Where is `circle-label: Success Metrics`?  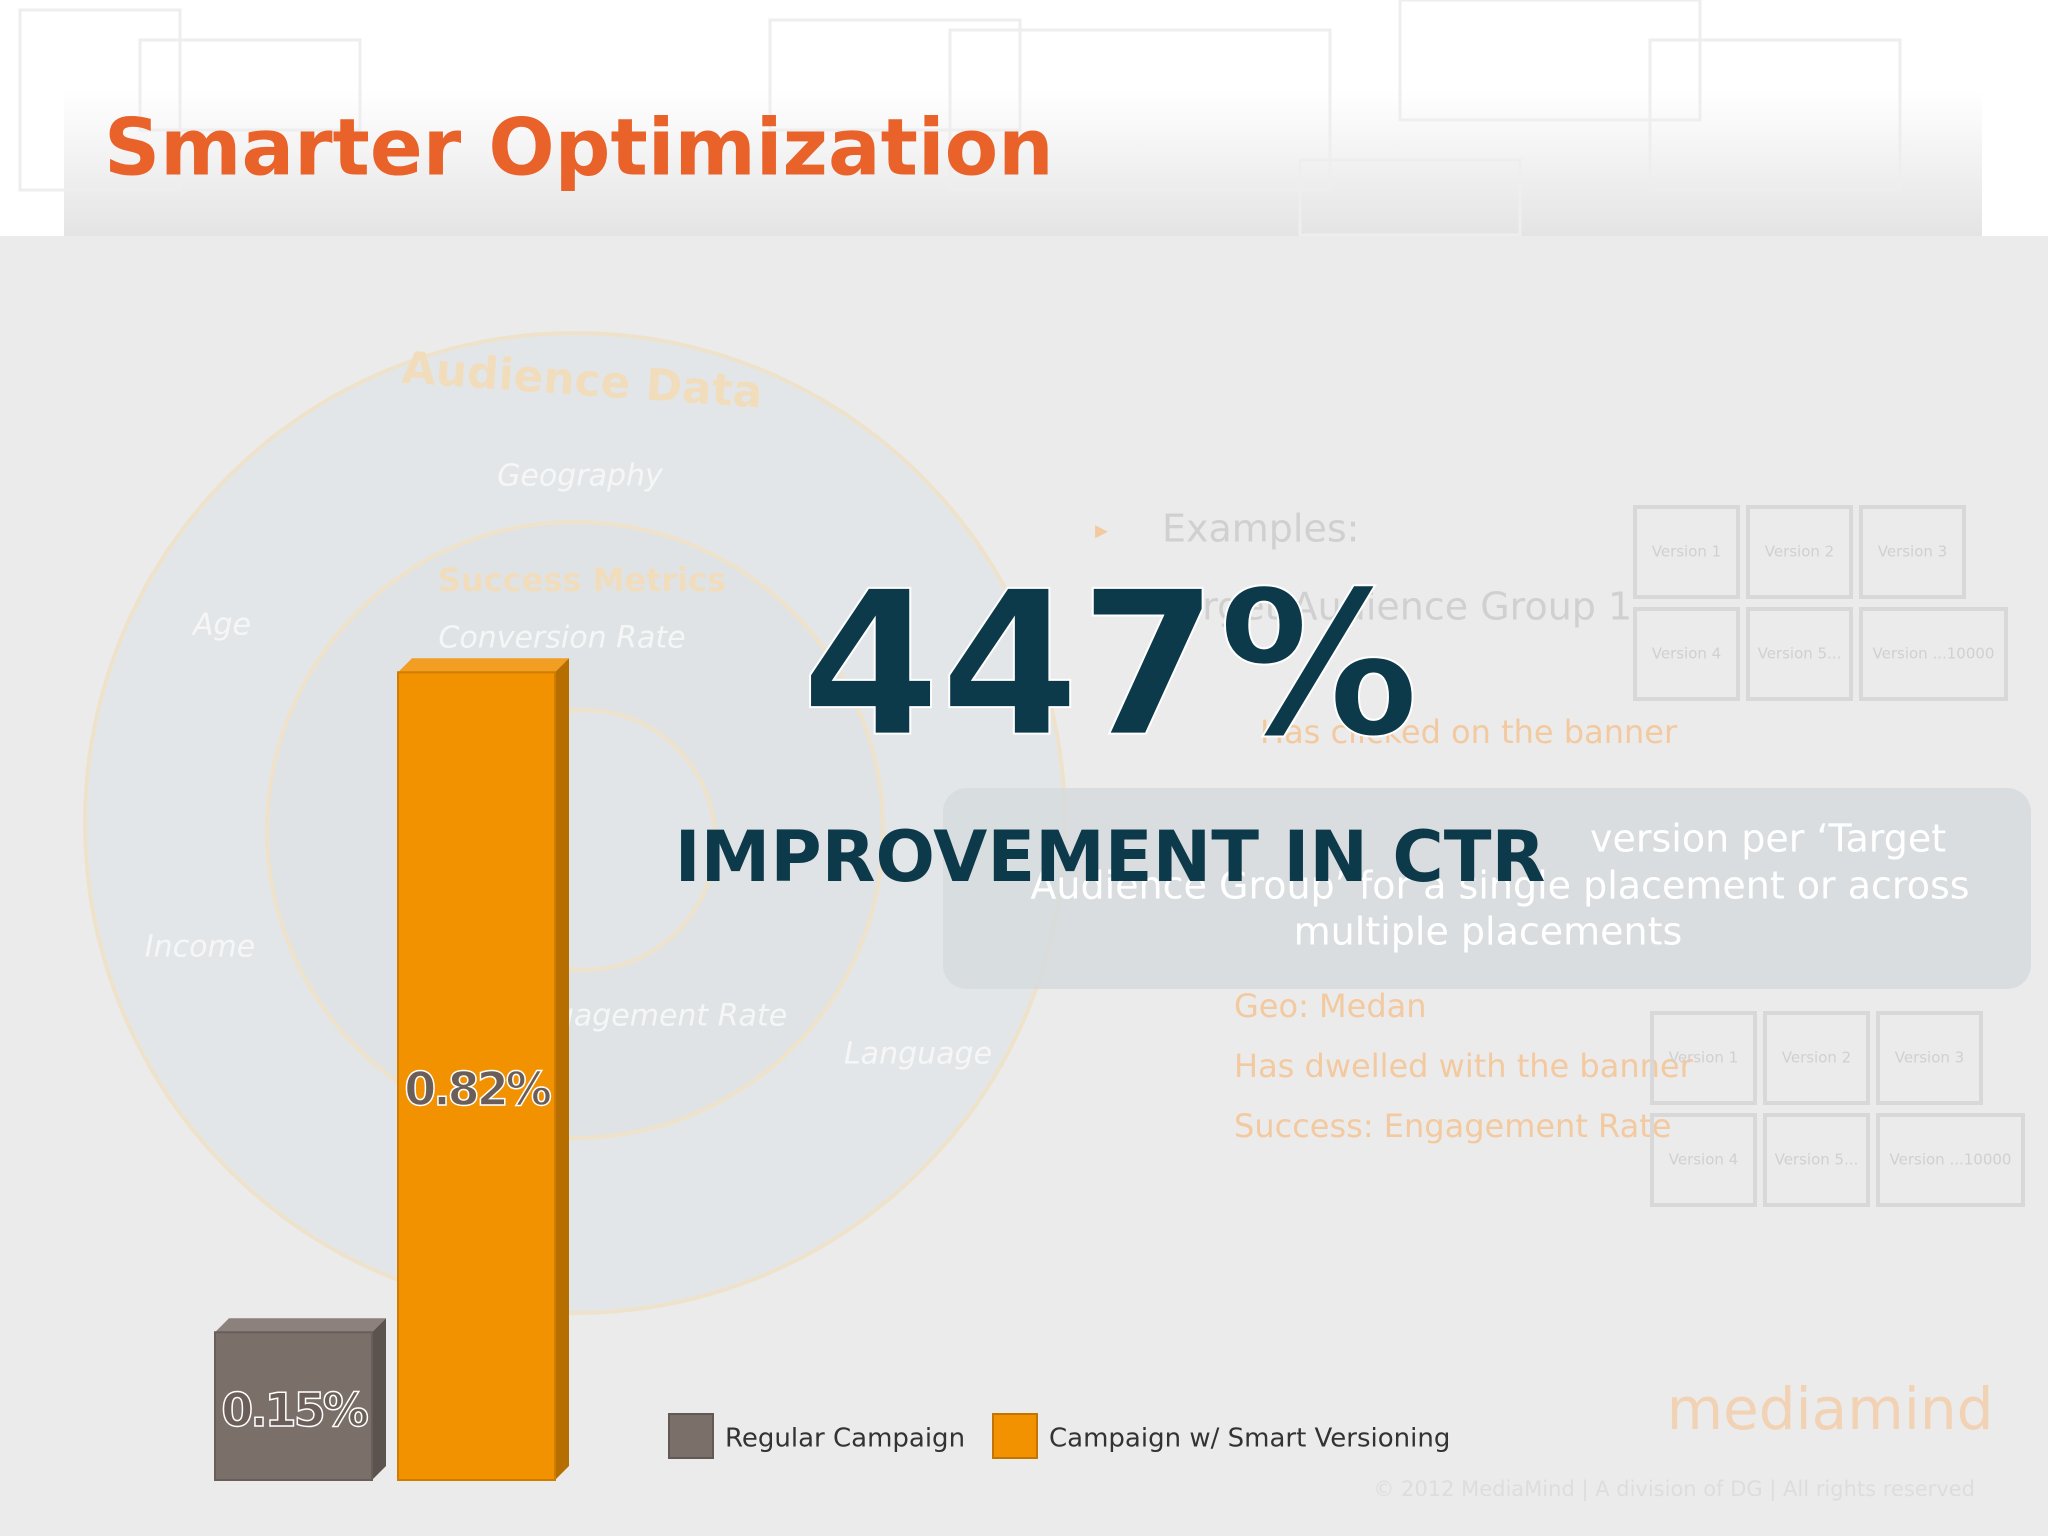 circle-label: Success Metrics is located at coordinates (582, 580).